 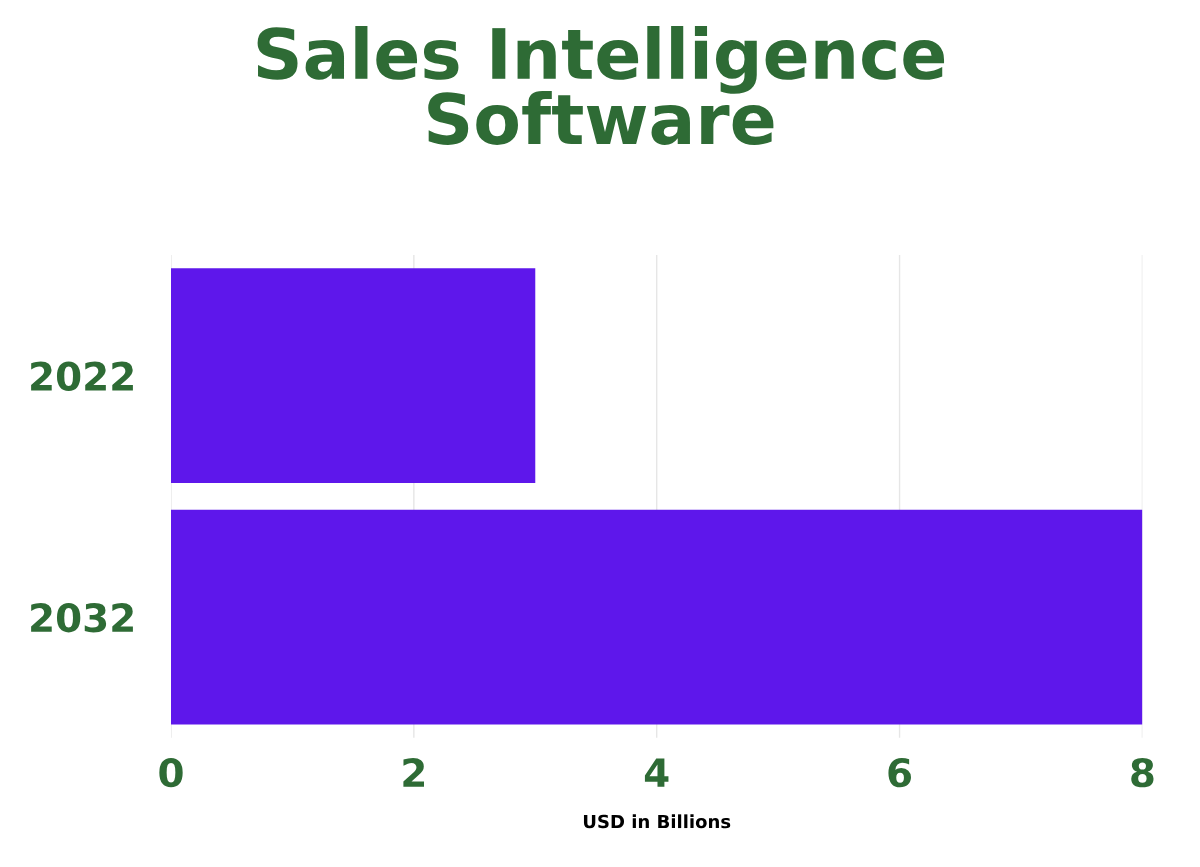 What do you see at coordinates (1142, 772) in the screenshot?
I see `x-tick-label: 8` at bounding box center [1142, 772].